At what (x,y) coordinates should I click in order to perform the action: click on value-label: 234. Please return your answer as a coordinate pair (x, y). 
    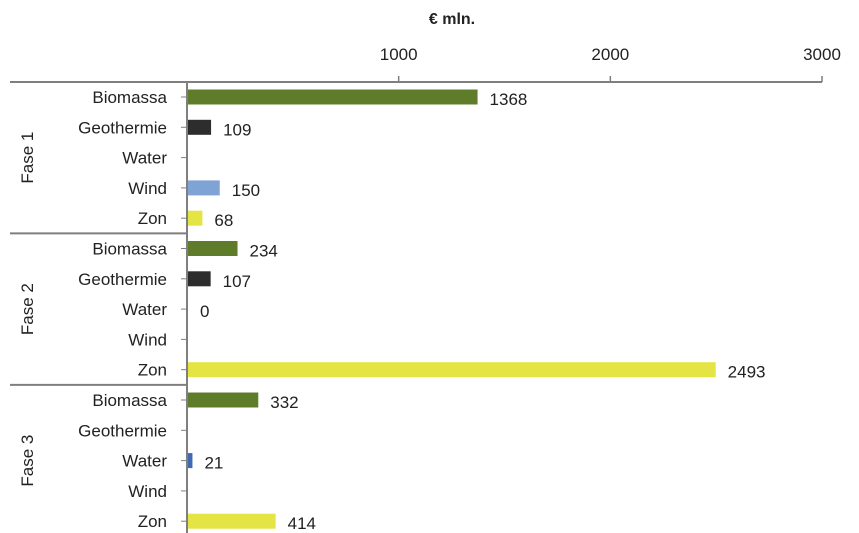
    Looking at the image, I should click on (264, 251).